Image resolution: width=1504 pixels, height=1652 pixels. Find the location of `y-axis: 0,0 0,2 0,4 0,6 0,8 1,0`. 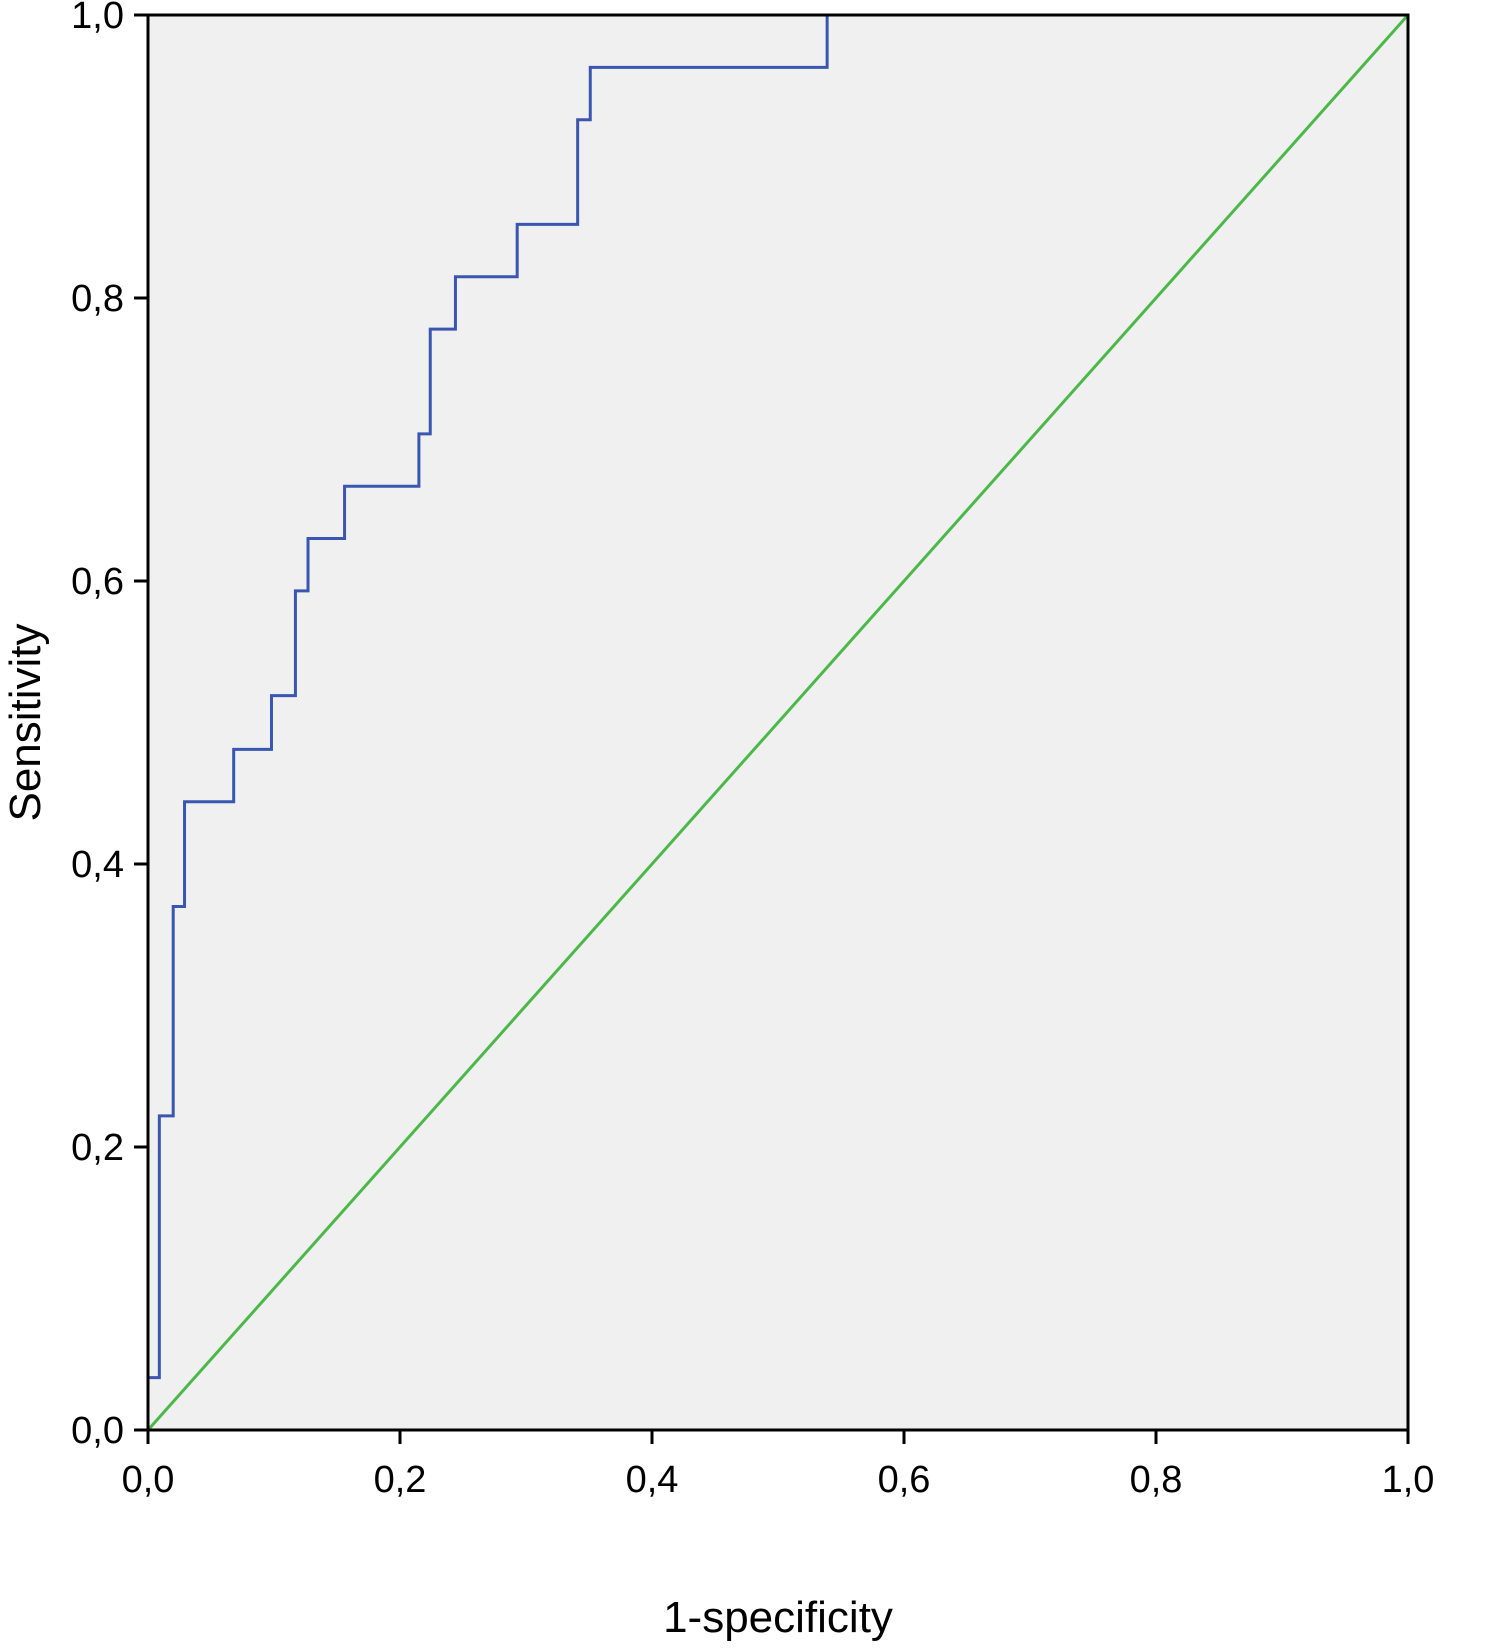

y-axis: 0,0 0,2 0,4 0,6 0,8 1,0 is located at coordinates (109, 726).